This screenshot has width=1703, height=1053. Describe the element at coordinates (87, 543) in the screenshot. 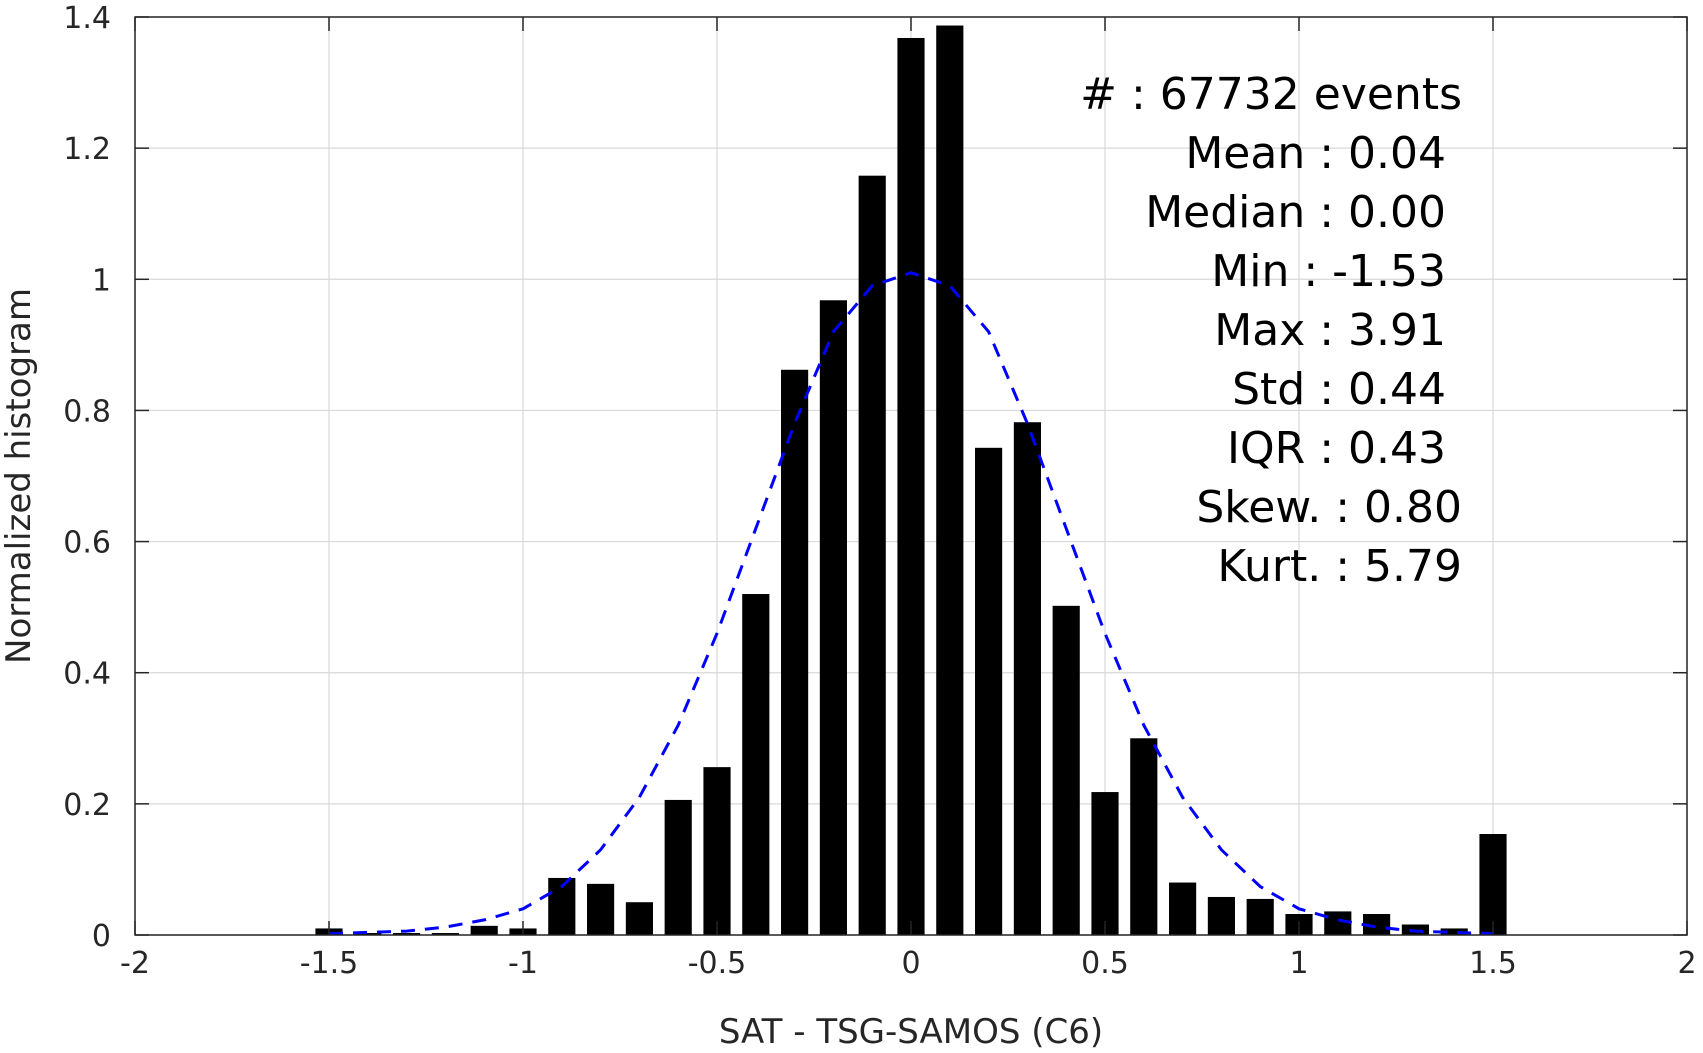

I see `y-tick-label: 0.6` at that location.